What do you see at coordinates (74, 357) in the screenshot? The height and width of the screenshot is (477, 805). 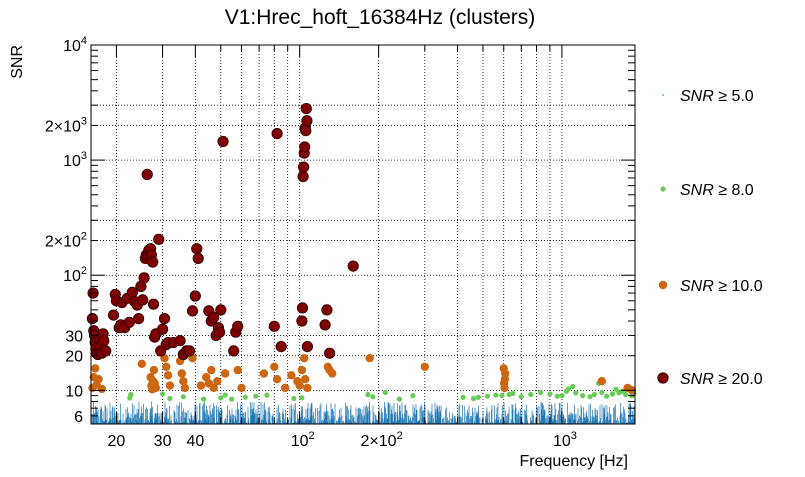 I see `y-tick-label: 20` at bounding box center [74, 357].